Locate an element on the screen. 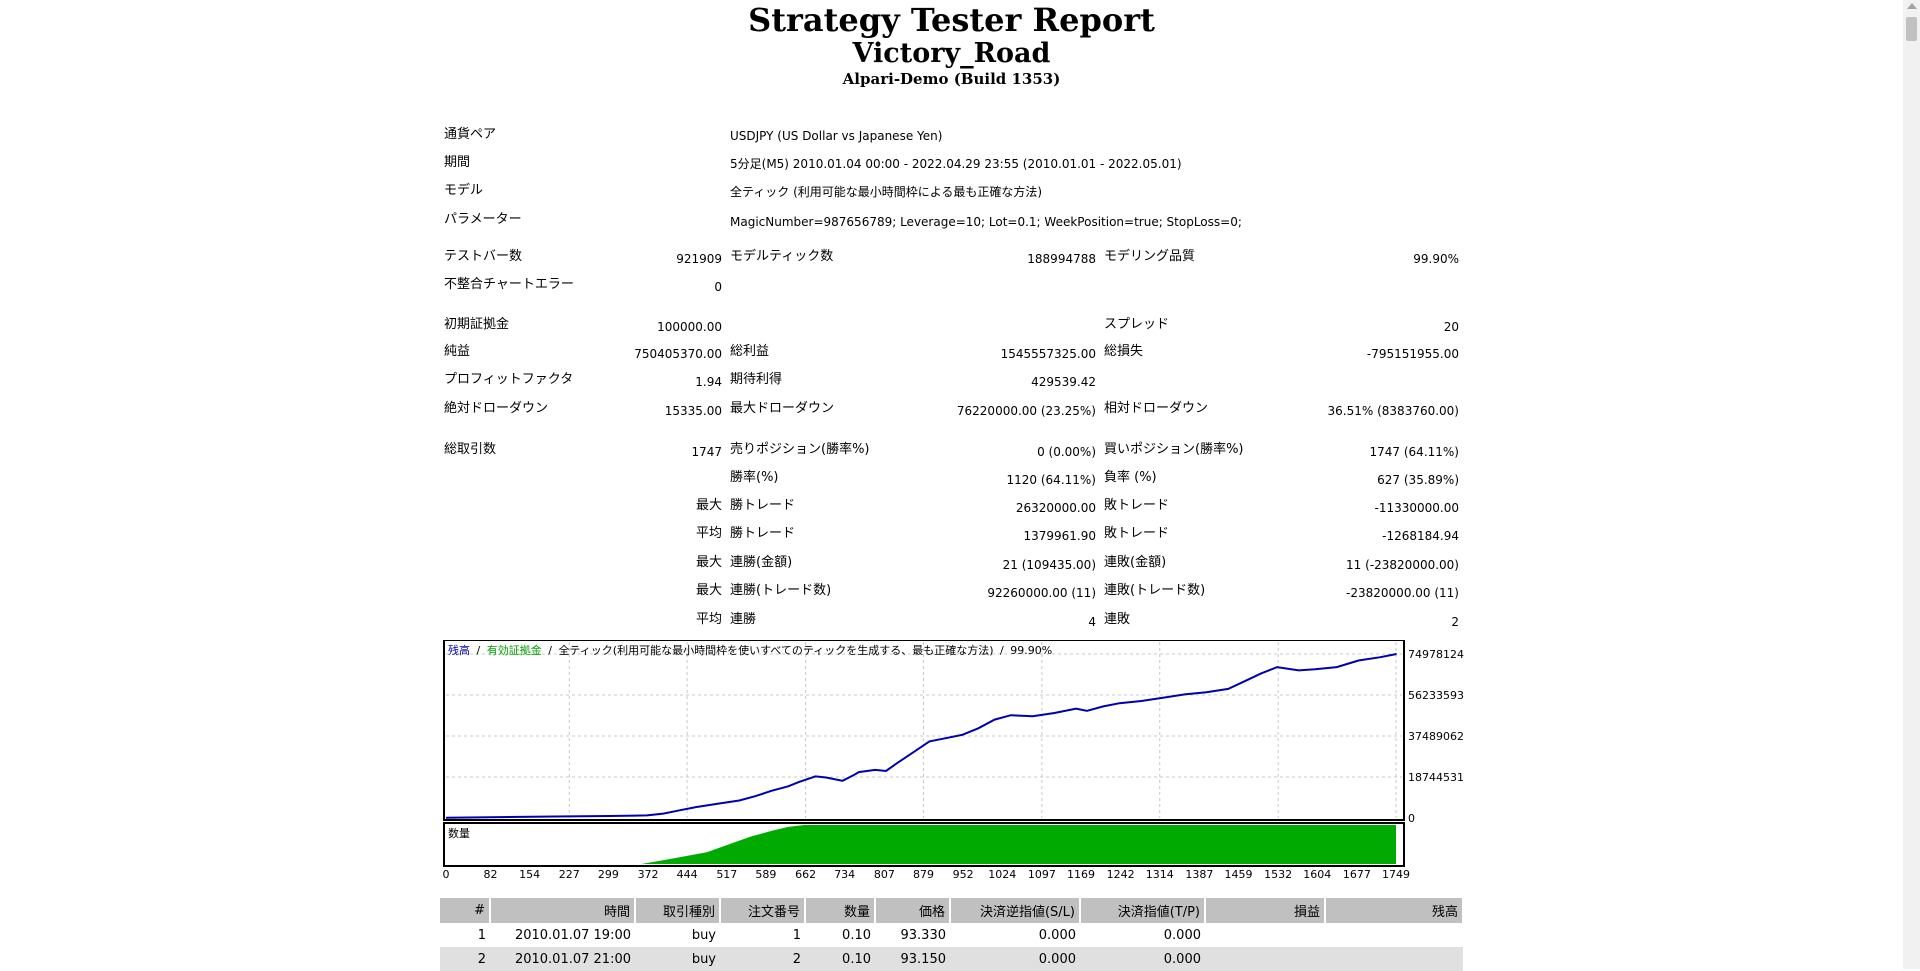 The image size is (1920, 971). errors-value: 0 is located at coordinates (718, 287).